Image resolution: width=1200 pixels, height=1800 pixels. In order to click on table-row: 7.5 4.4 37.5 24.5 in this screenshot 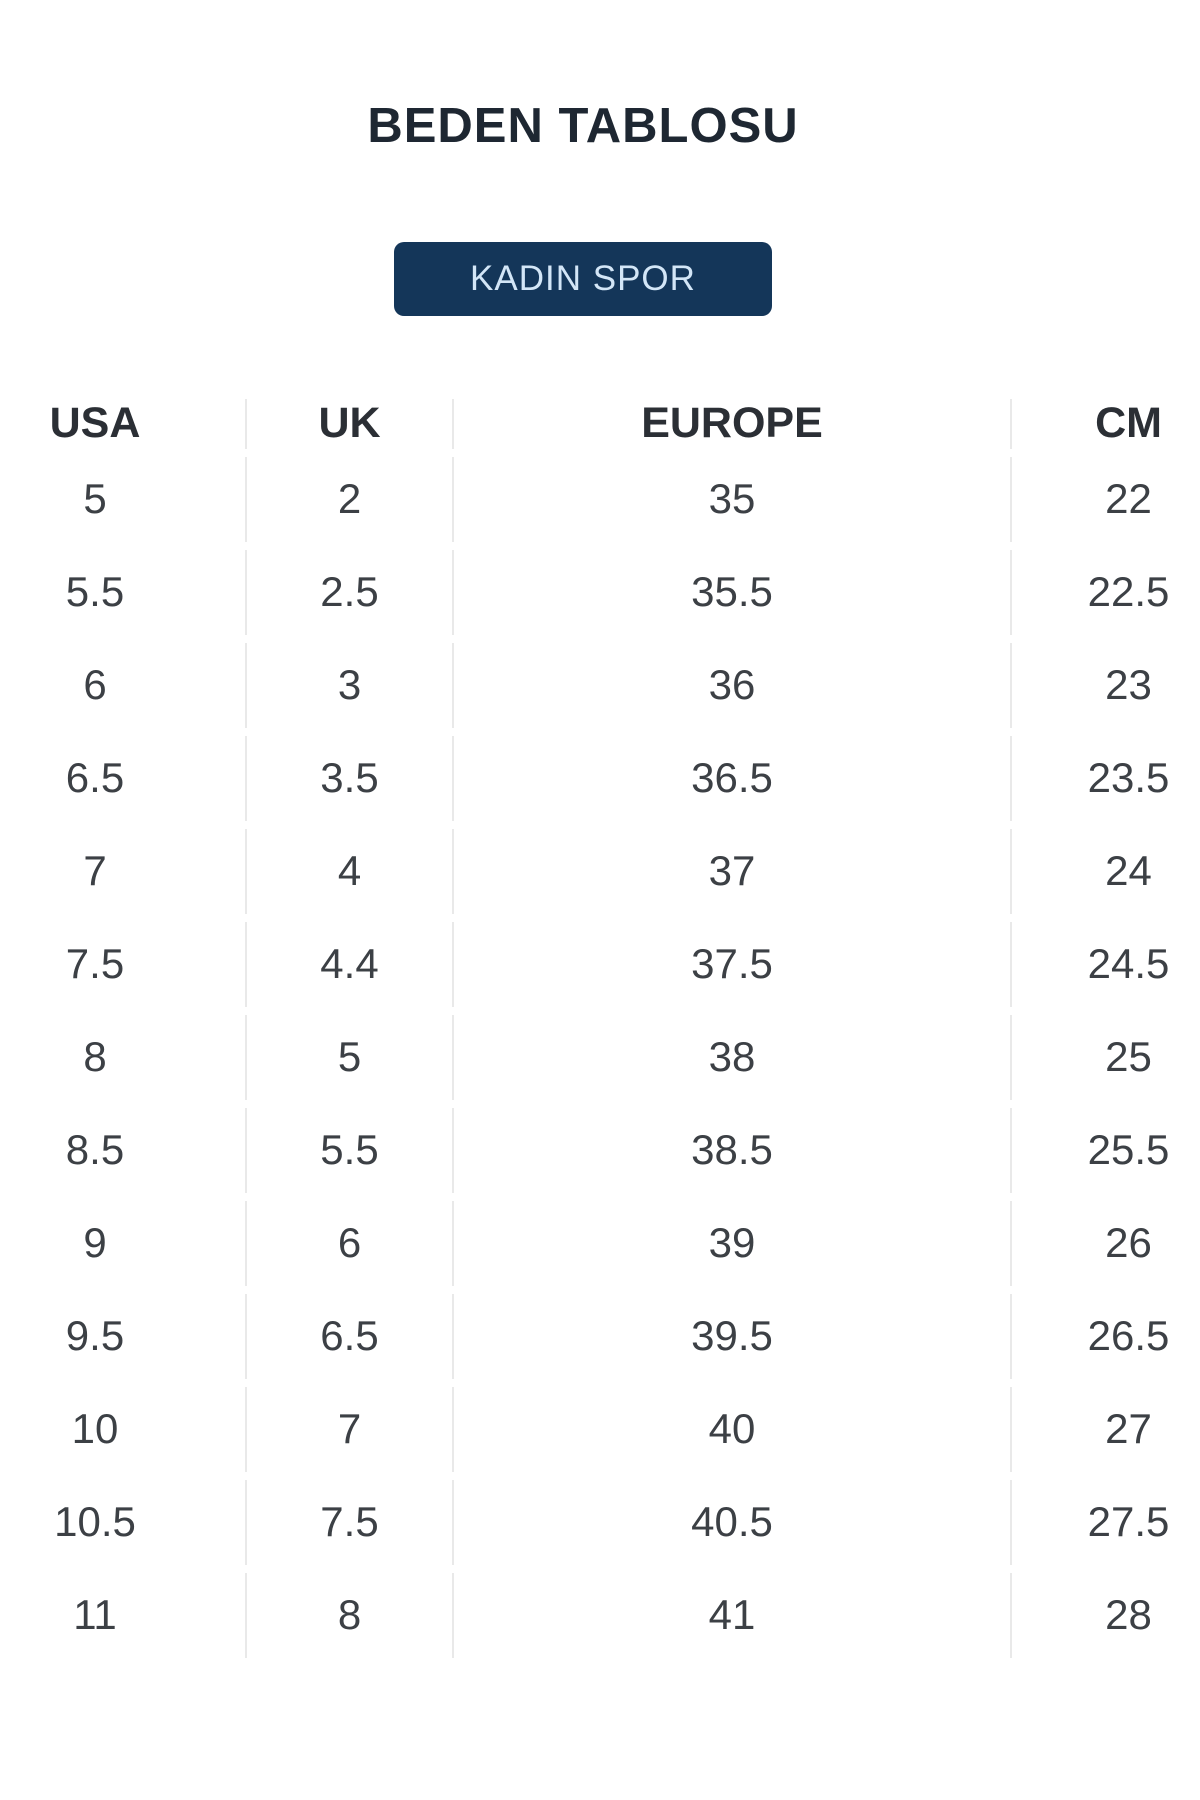, I will do `click(600, 964)`.